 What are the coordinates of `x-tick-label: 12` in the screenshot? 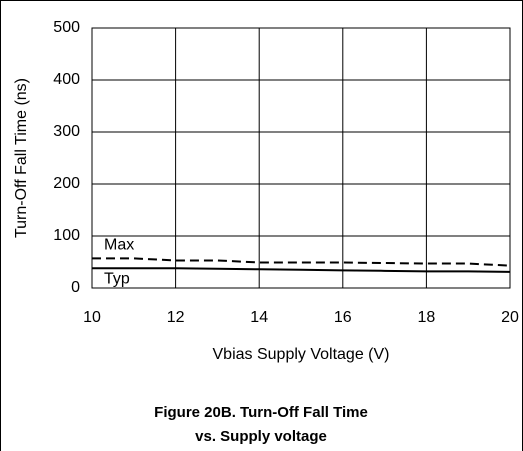 It's located at (176, 317).